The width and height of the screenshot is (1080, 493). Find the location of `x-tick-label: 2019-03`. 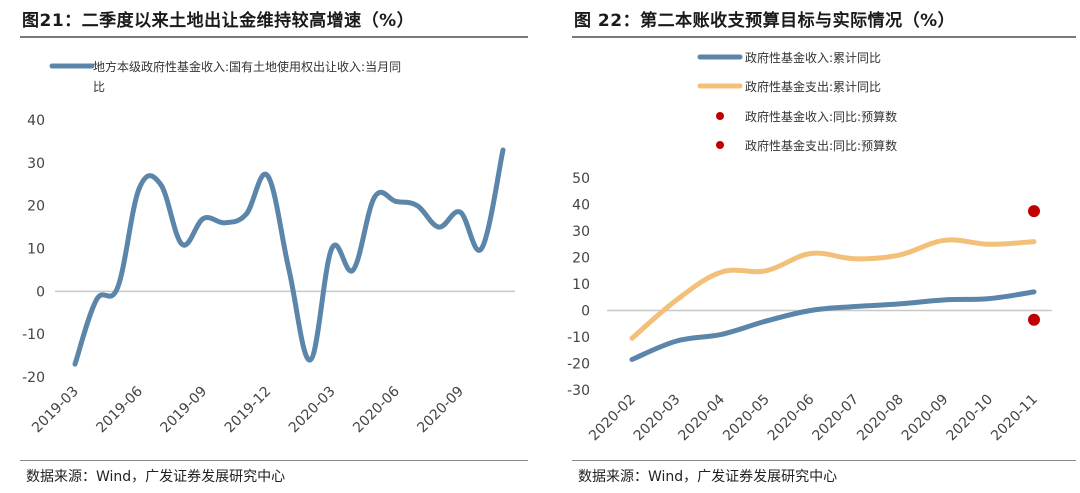

x-tick-label: 2019-03 is located at coordinates (55, 410).